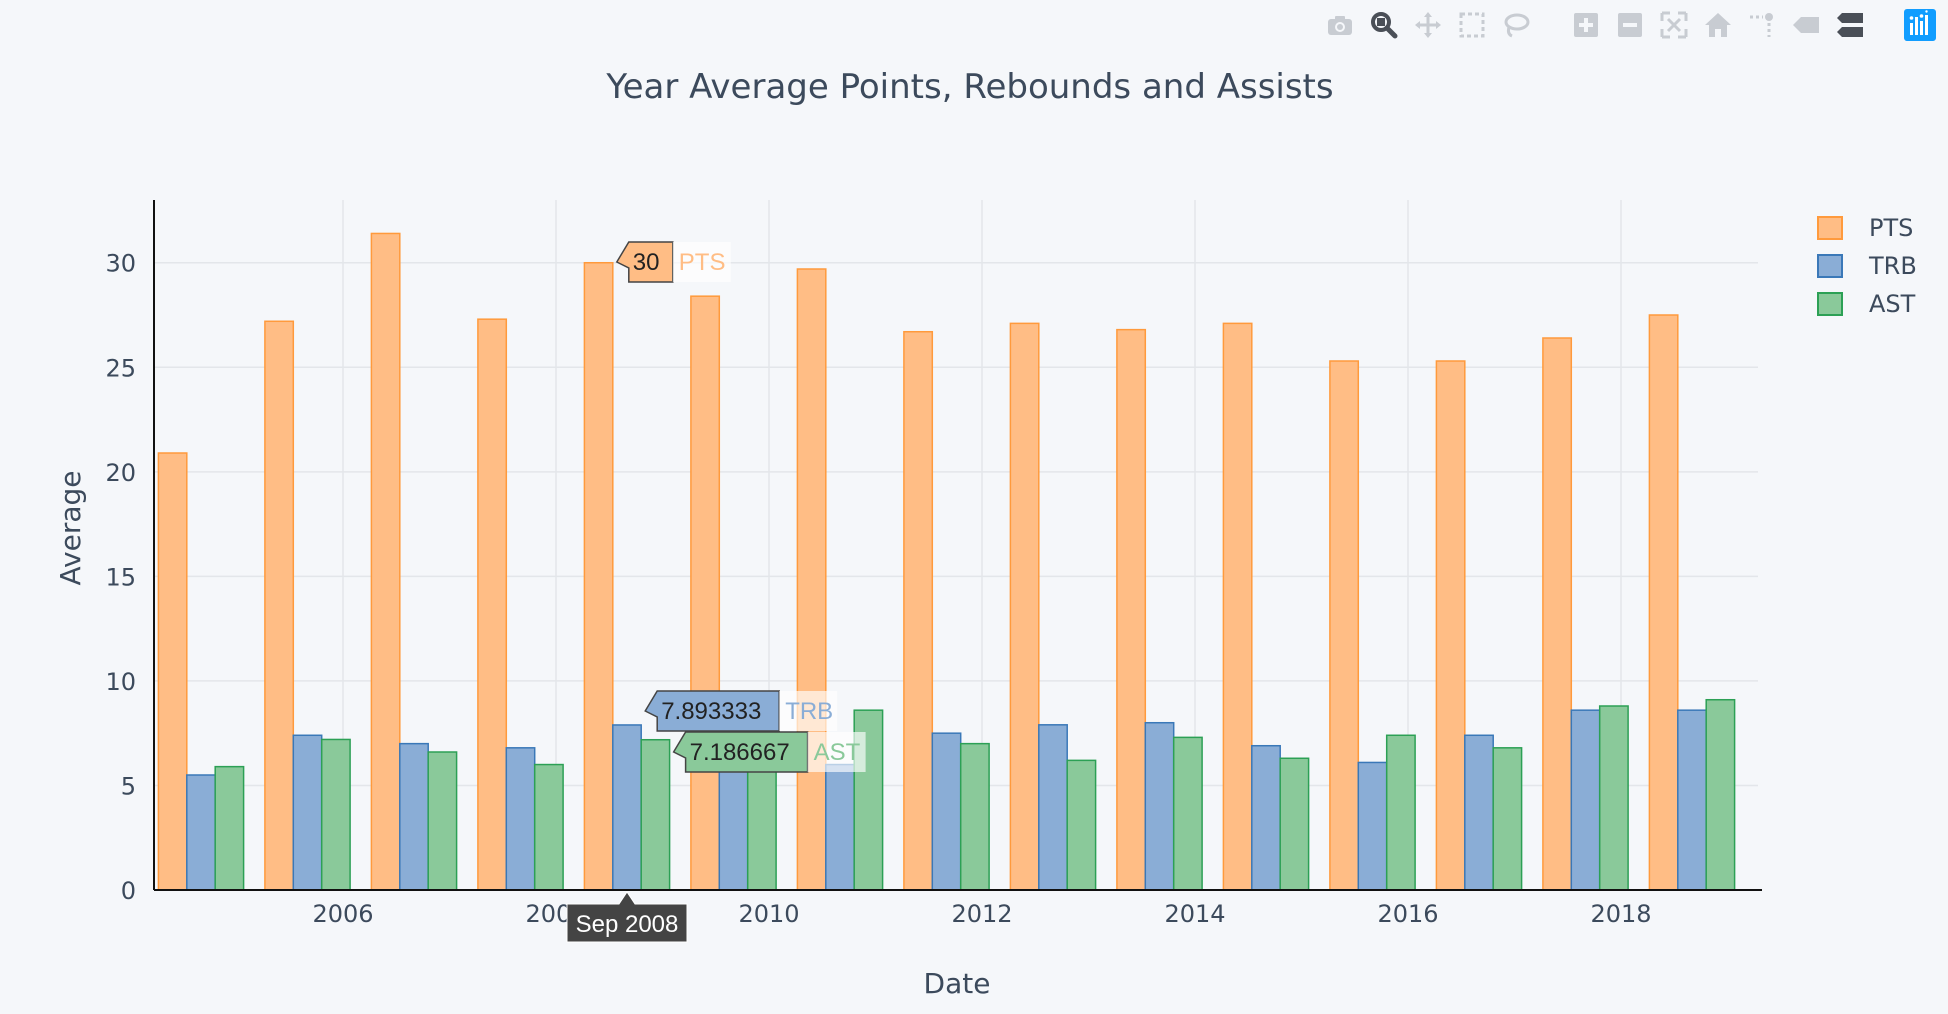 The width and height of the screenshot is (1948, 1014). Describe the element at coordinates (1516, 25) in the screenshot. I see `lasso-icon` at that location.